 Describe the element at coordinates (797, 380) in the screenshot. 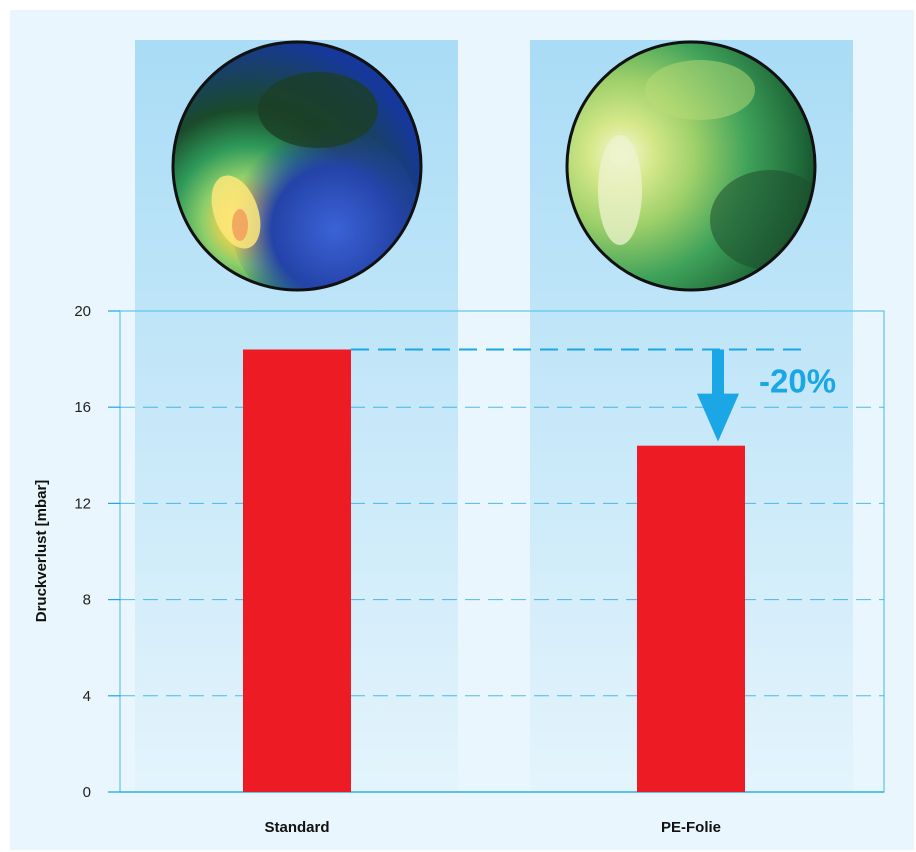

I see `reduction-label: -20%` at that location.